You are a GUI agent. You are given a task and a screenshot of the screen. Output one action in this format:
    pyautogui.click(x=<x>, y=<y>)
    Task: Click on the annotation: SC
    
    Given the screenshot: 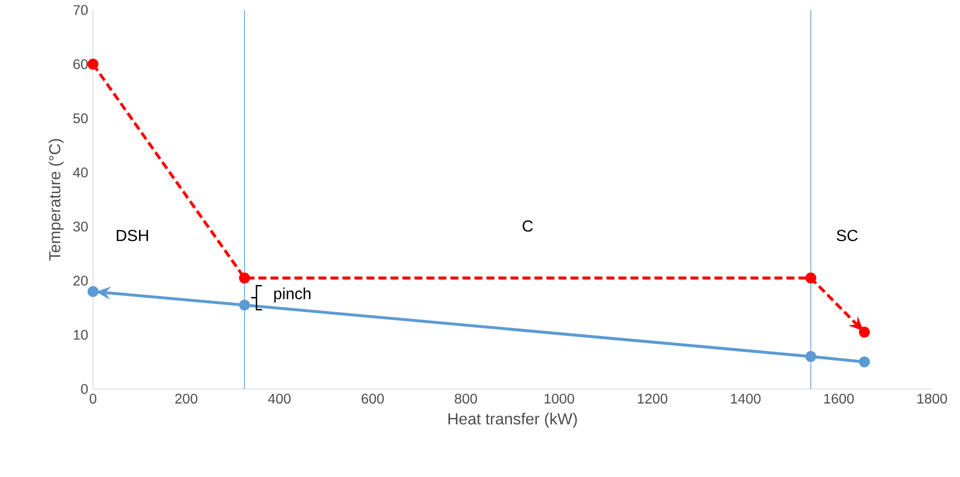 What is the action you would take?
    pyautogui.click(x=847, y=236)
    